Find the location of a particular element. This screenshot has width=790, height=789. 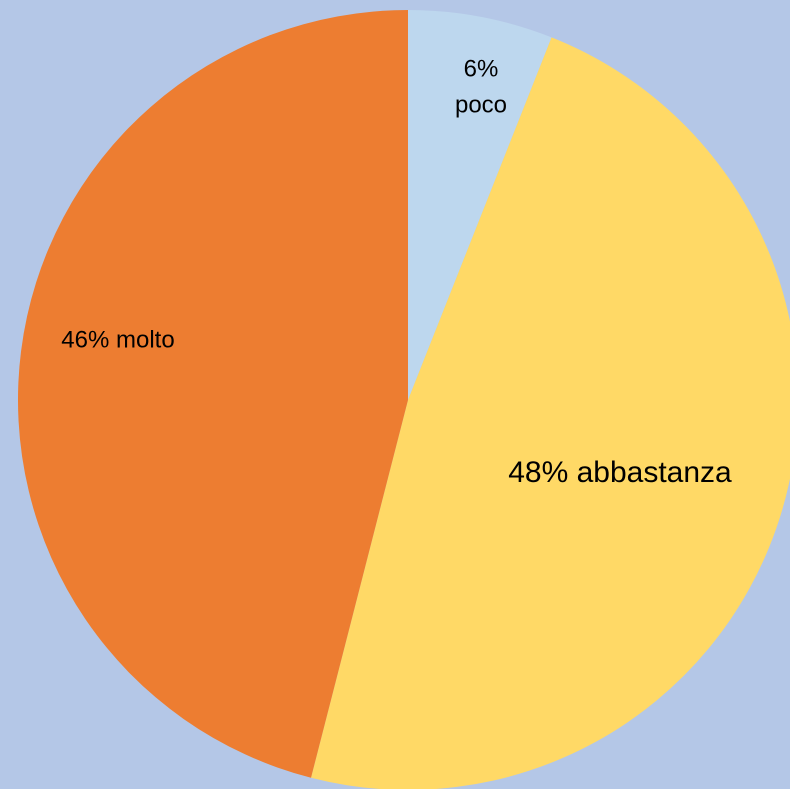

slice-label-line: poco is located at coordinates (481, 104).